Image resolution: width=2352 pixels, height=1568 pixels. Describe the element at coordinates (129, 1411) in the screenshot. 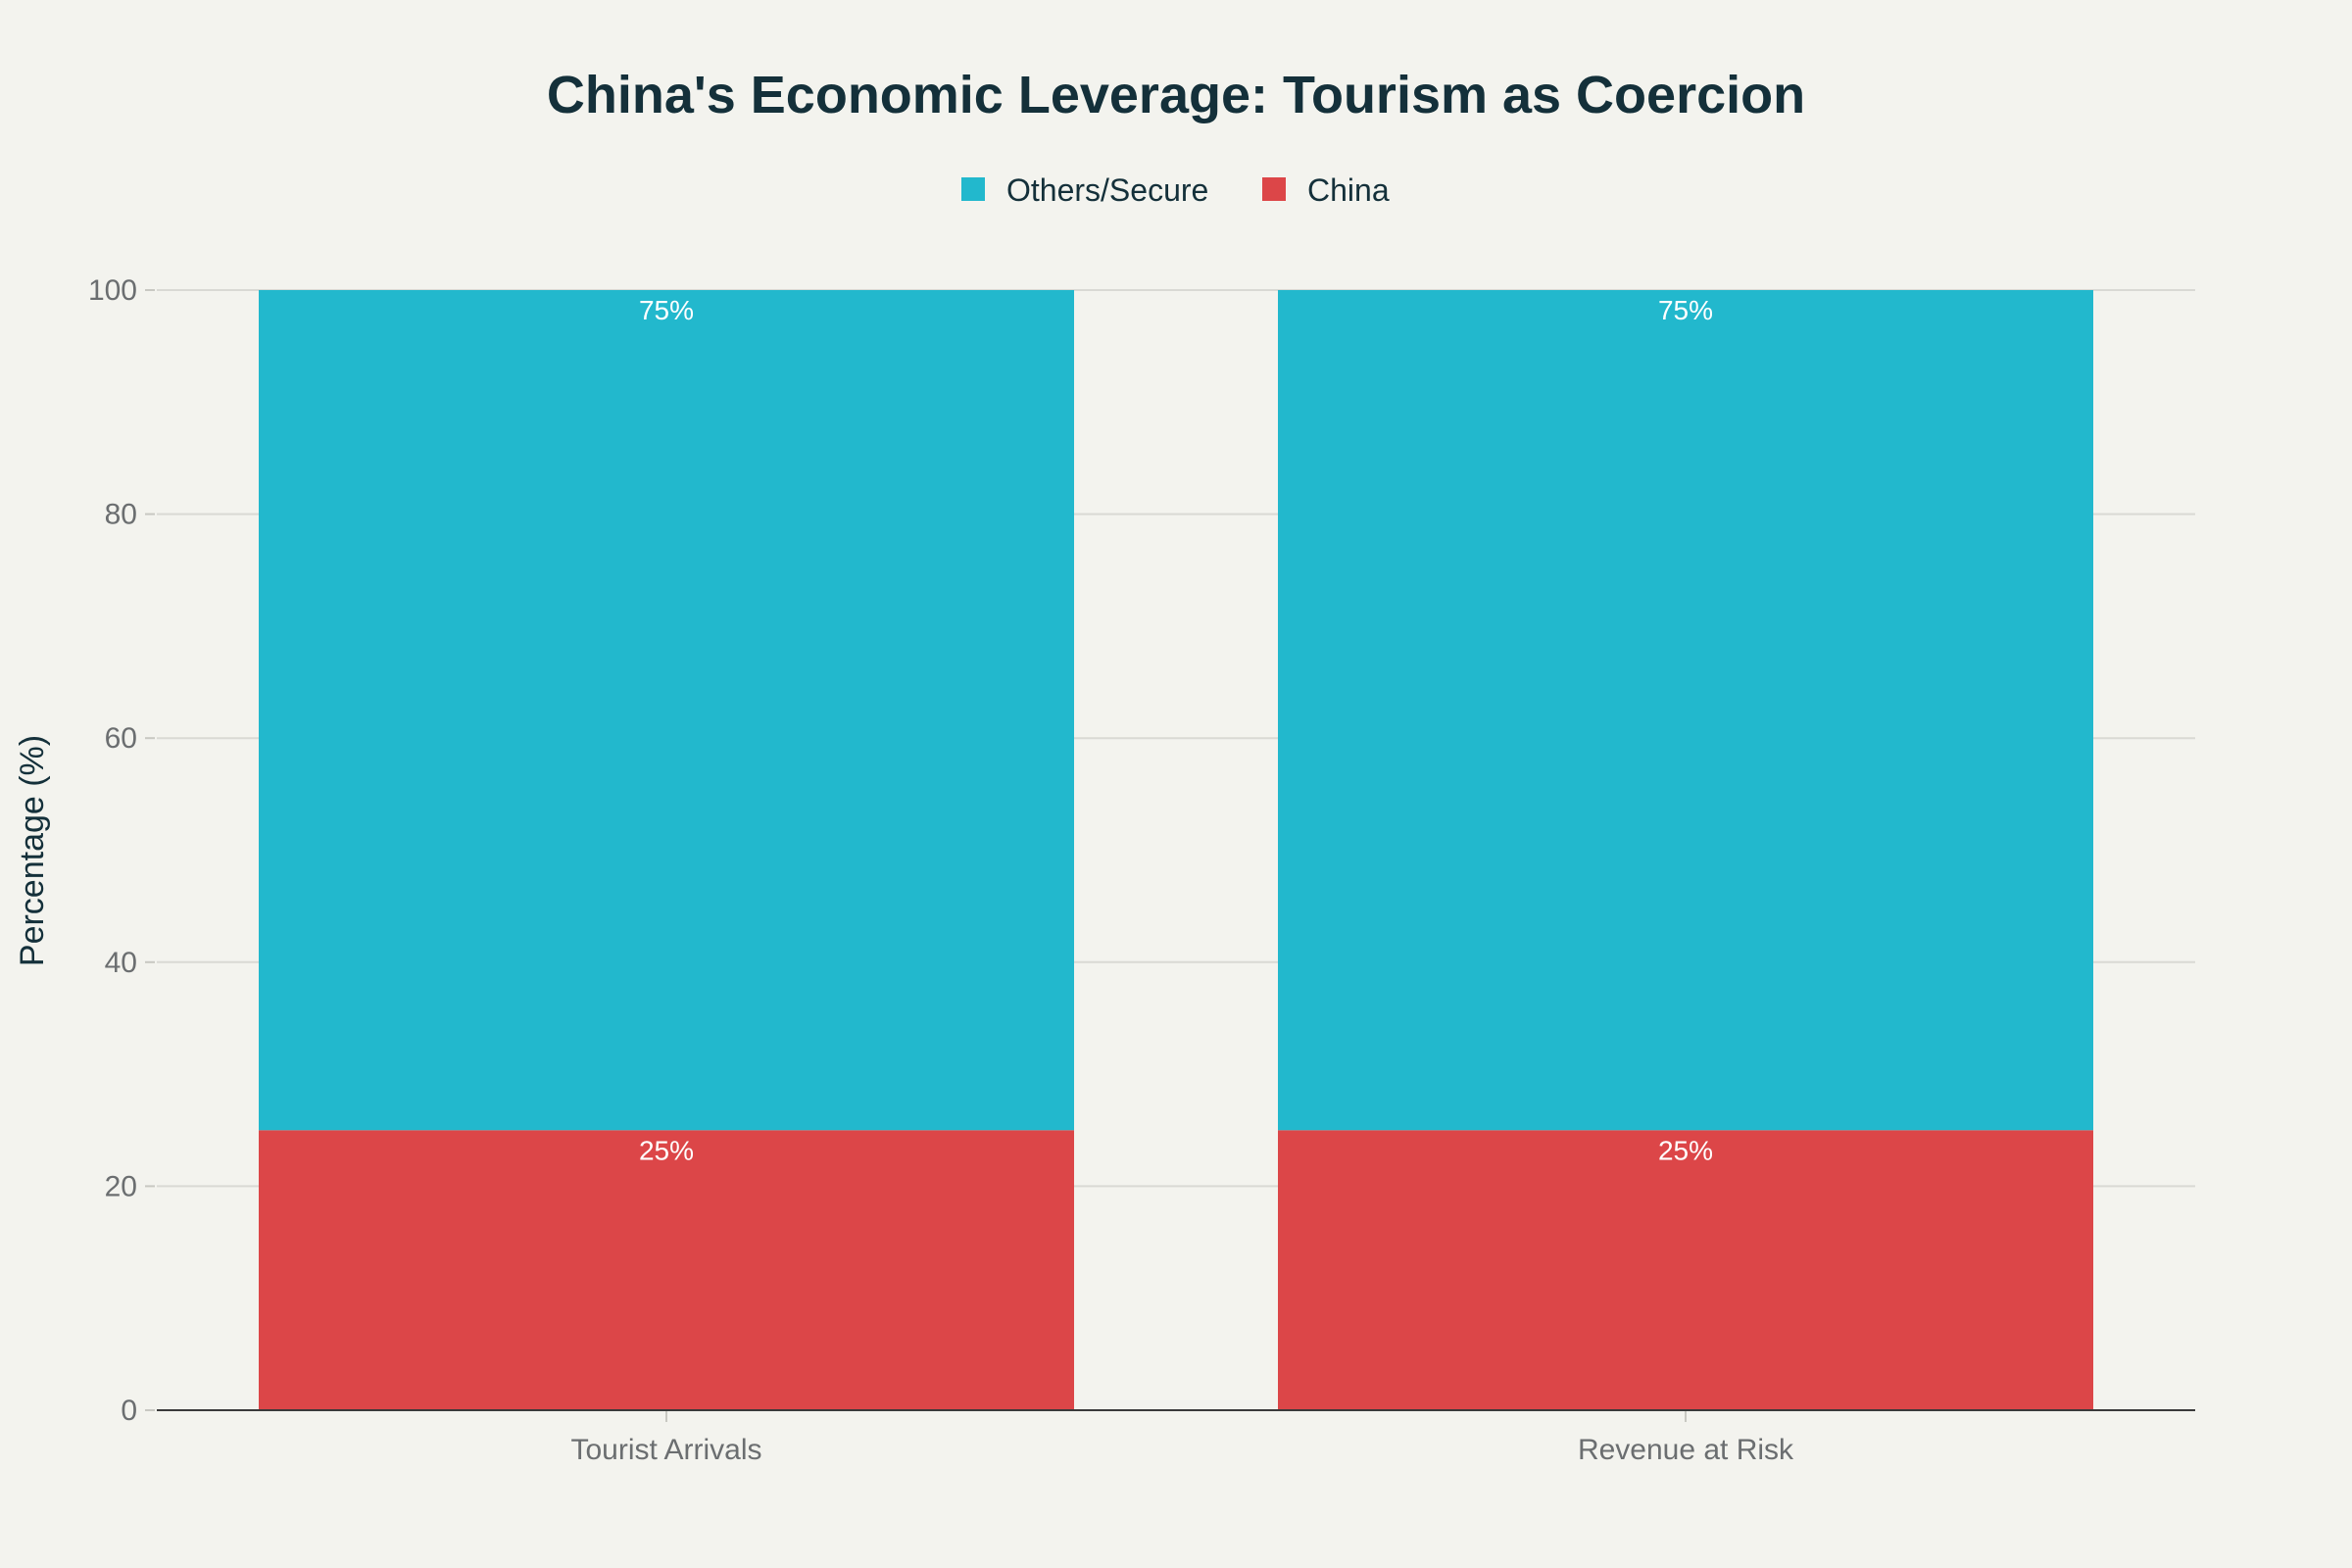

I see `y-tick-label-0: 0` at that location.